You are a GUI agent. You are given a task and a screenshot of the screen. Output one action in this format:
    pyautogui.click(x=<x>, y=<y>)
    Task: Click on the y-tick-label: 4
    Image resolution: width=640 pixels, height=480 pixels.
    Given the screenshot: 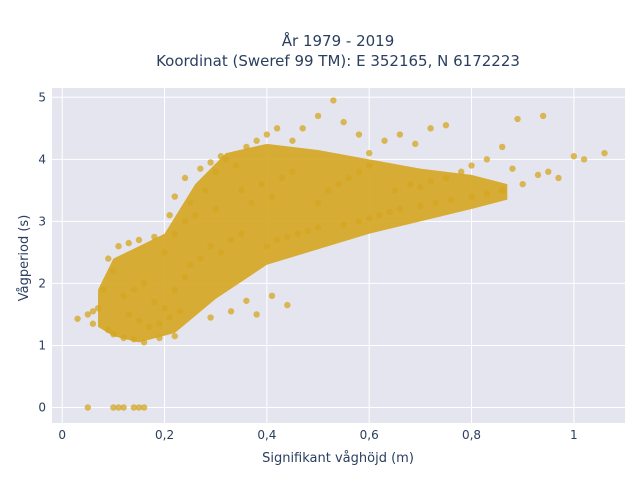 What is the action you would take?
    pyautogui.click(x=42, y=159)
    